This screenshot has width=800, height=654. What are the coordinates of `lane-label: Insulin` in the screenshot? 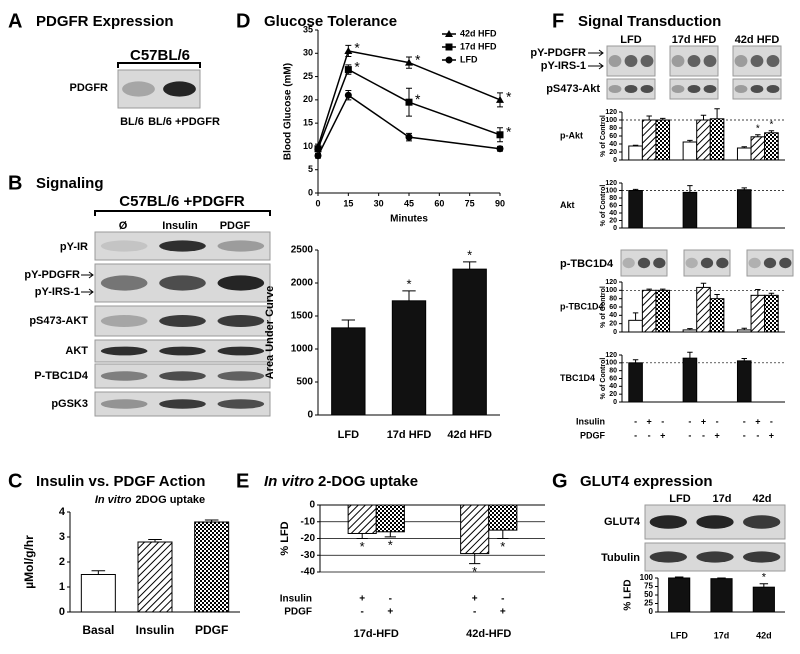 It's located at (180, 226).